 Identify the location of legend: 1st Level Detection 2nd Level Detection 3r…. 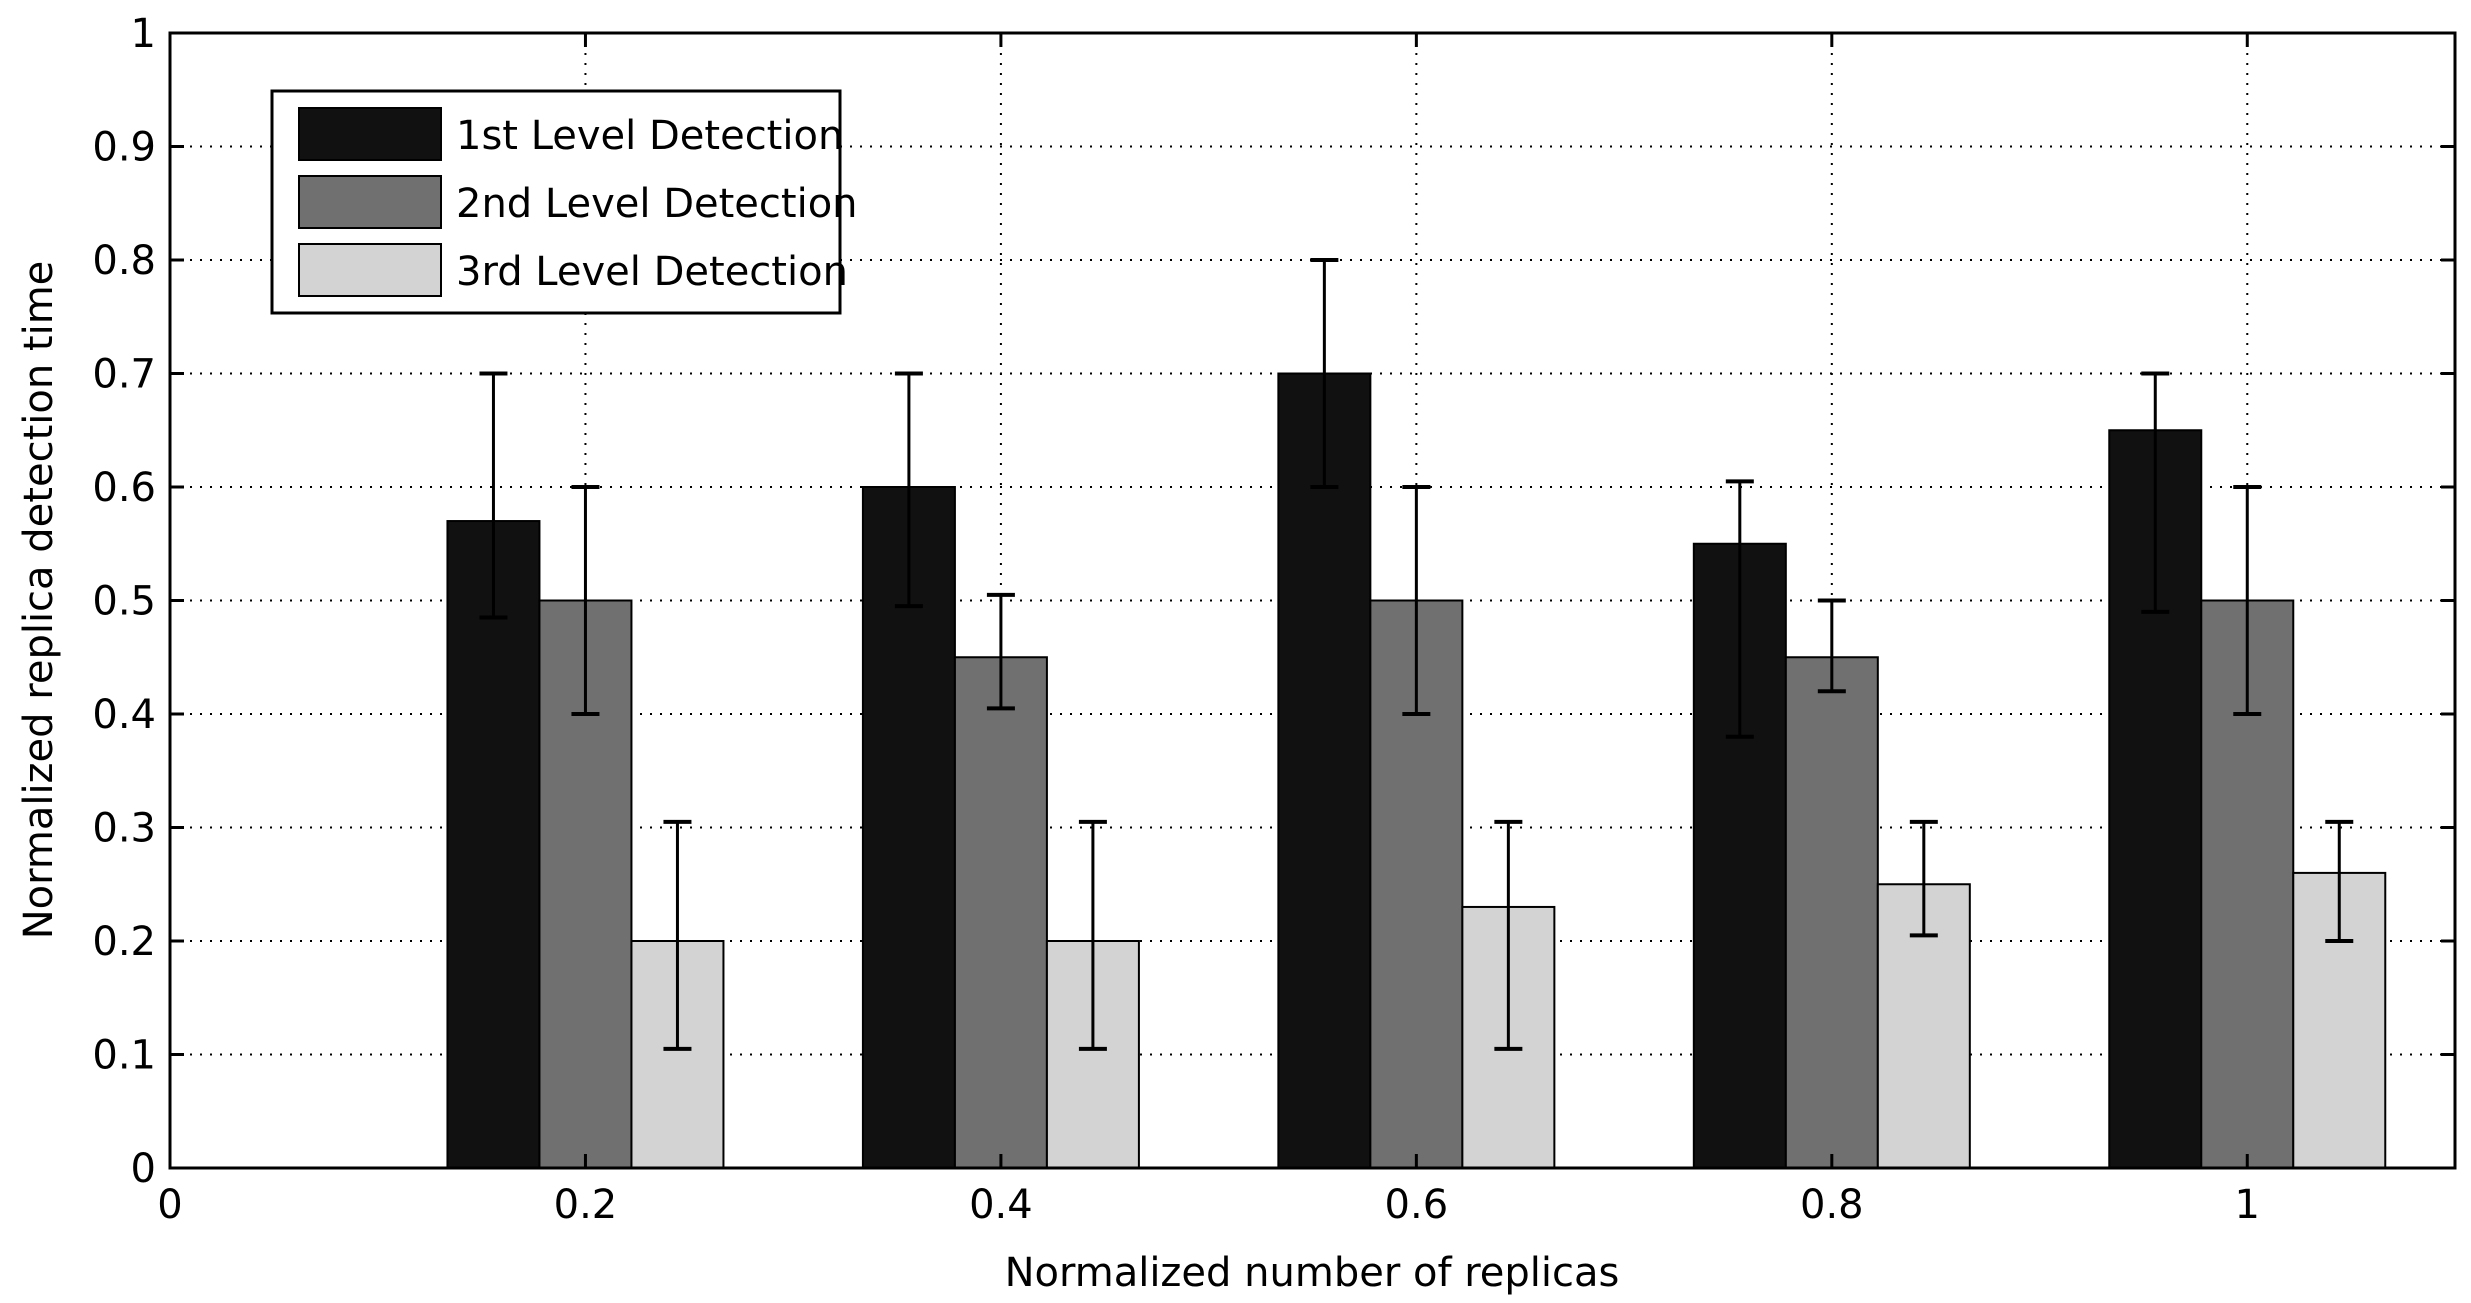
(564, 202).